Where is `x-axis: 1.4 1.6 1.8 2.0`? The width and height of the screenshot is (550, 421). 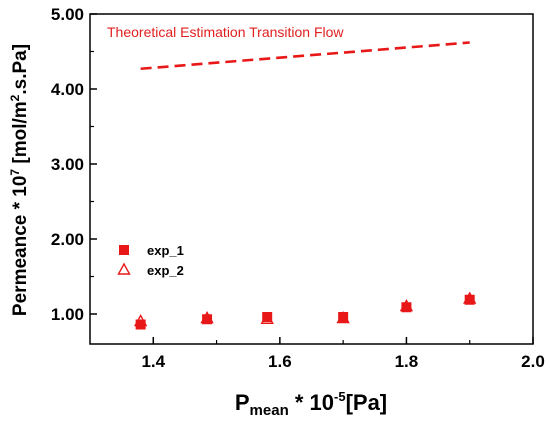
x-axis: 1.4 1.6 1.8 2.0 is located at coordinates (343, 354).